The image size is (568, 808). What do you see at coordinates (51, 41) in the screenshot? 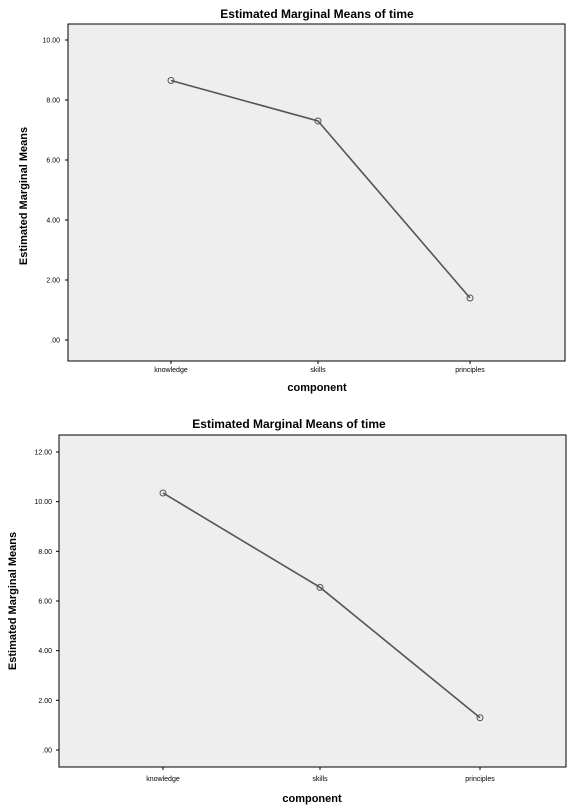
I see `chart-top-y-tick-label: 10.00` at bounding box center [51, 41].